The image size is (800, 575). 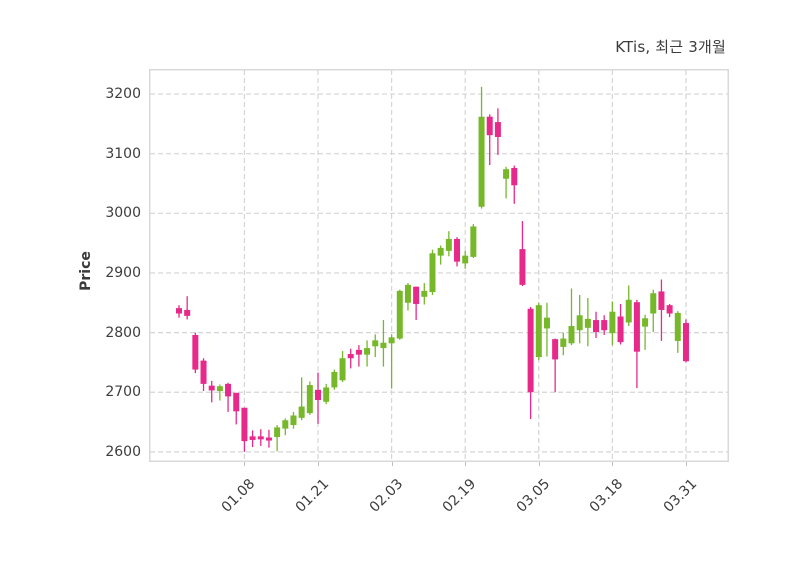 I want to click on y-tick-label: 2900, so click(x=123, y=272).